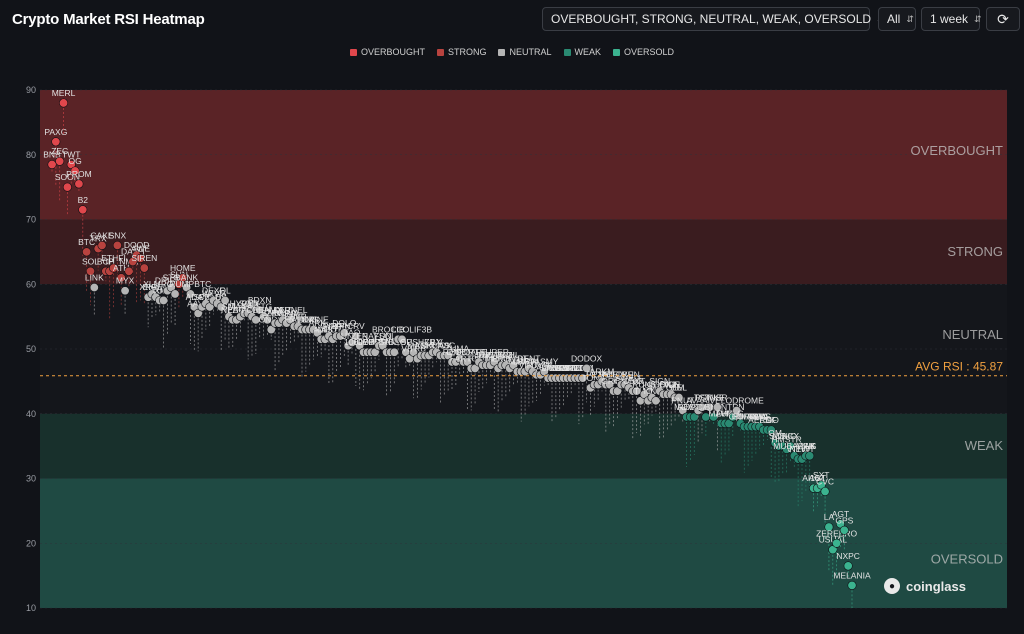 The width and height of the screenshot is (1024, 634). I want to click on point-label-theta: THETA, so click(491, 355).